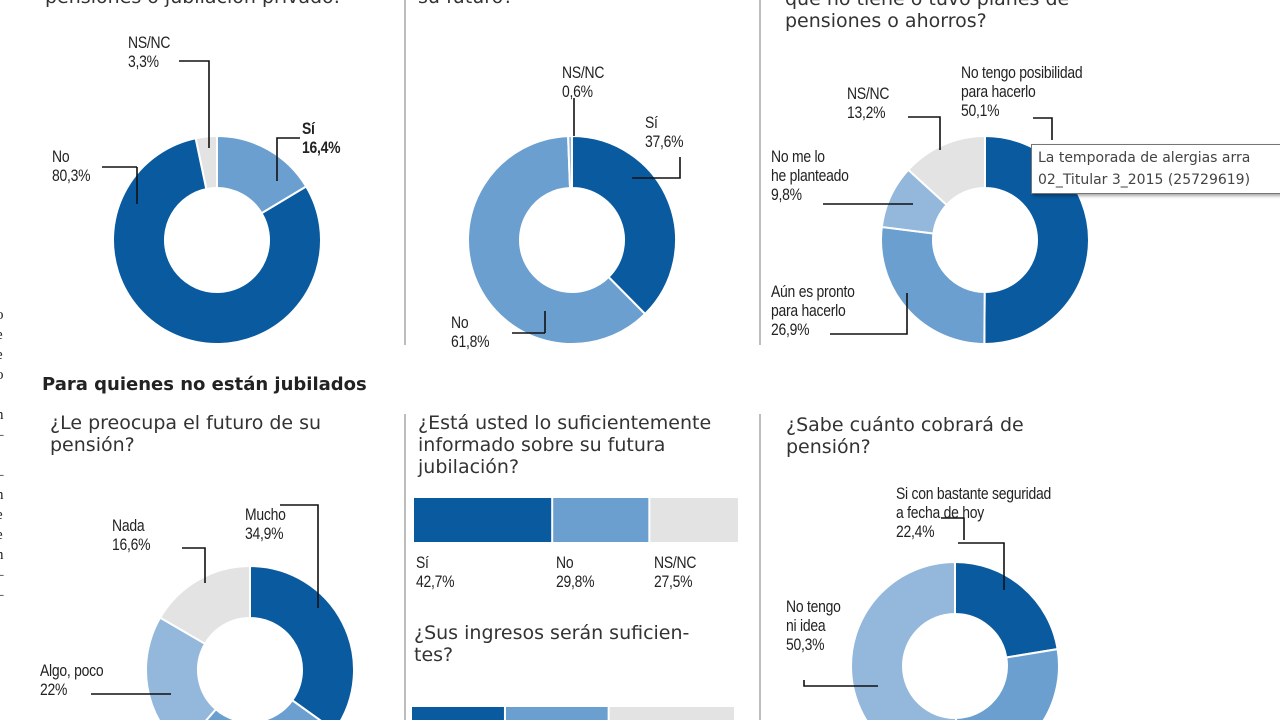  What do you see at coordinates (905, 436) in the screenshot?
I see `chart-title: ¿Sabe cuánto cobrará de pensión?` at bounding box center [905, 436].